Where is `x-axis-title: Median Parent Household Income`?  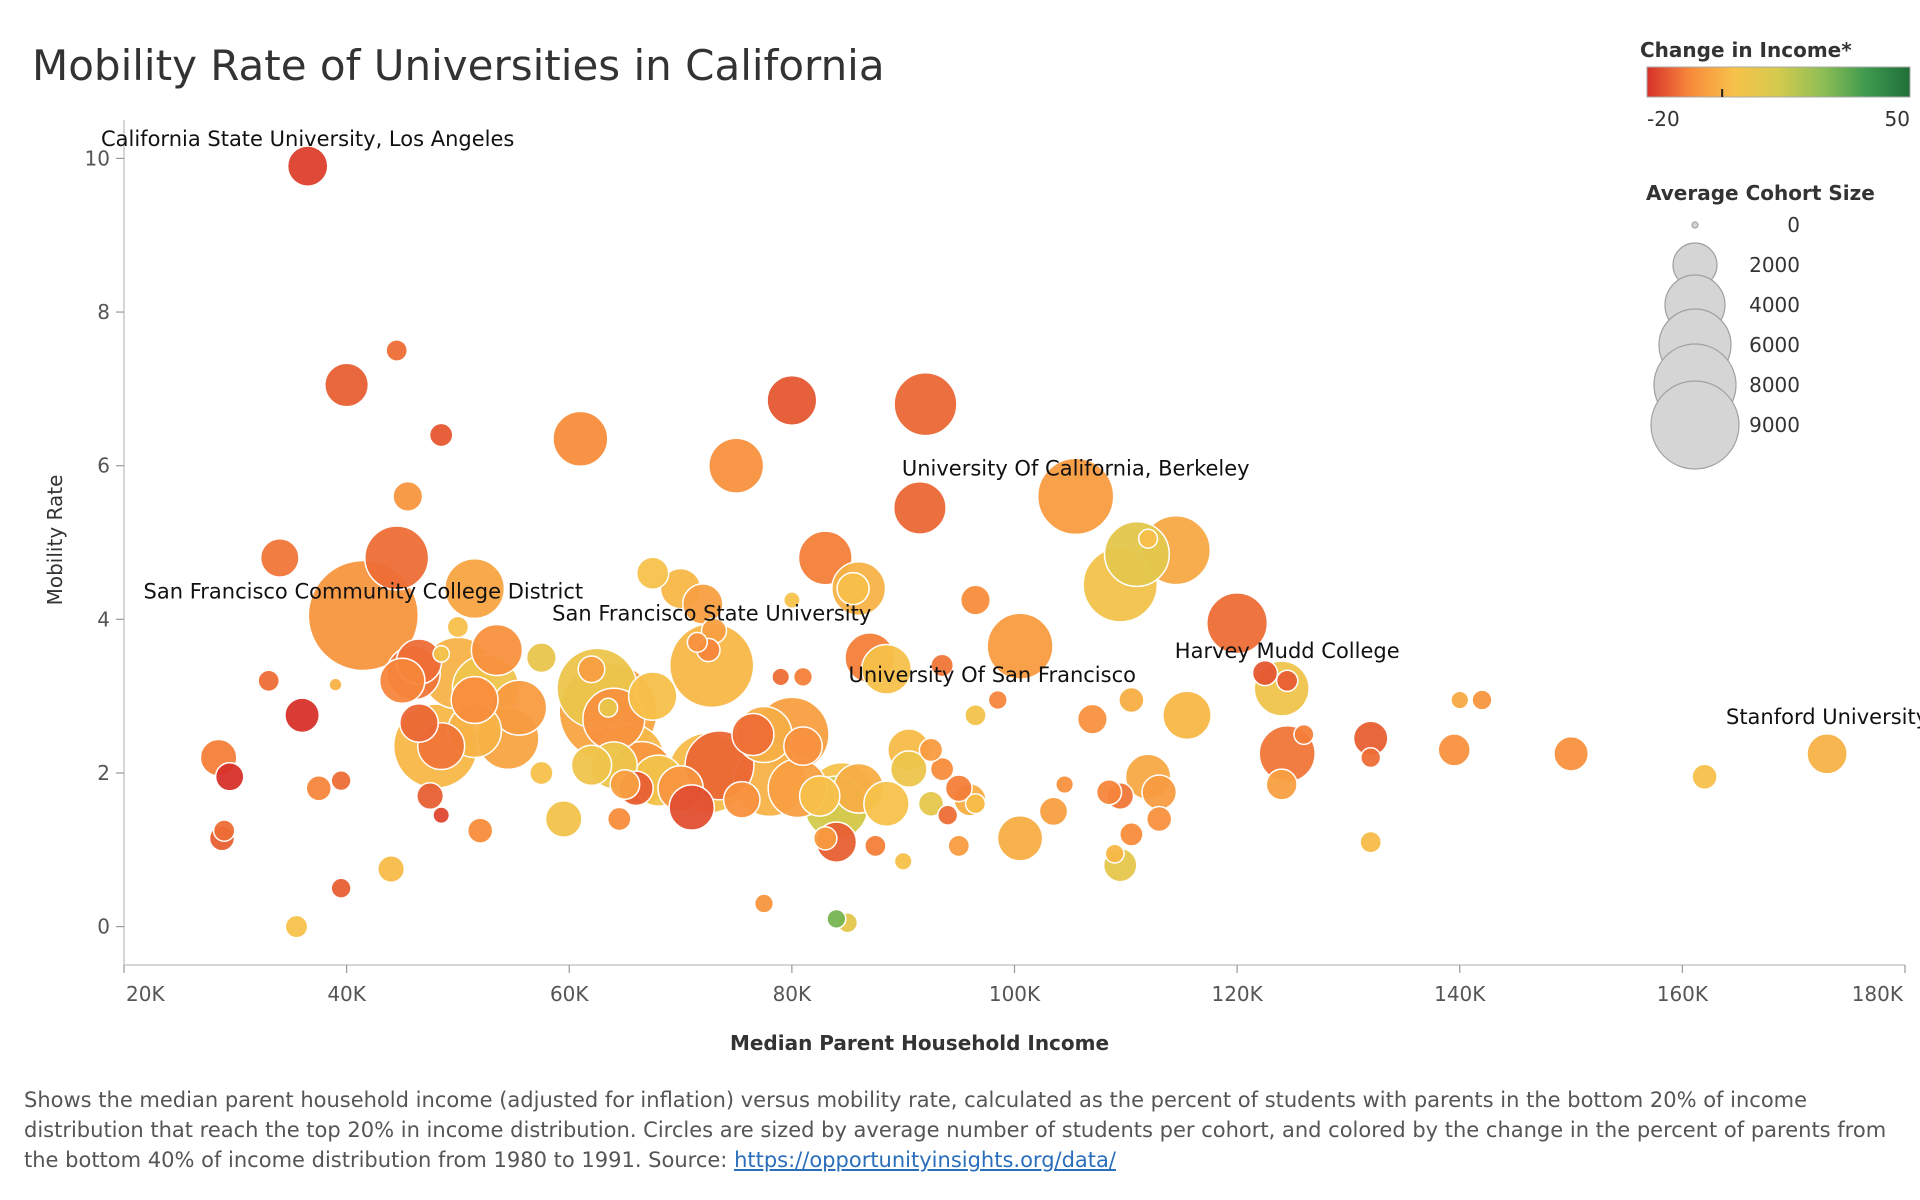 x-axis-title: Median Parent Household Income is located at coordinates (919, 1043).